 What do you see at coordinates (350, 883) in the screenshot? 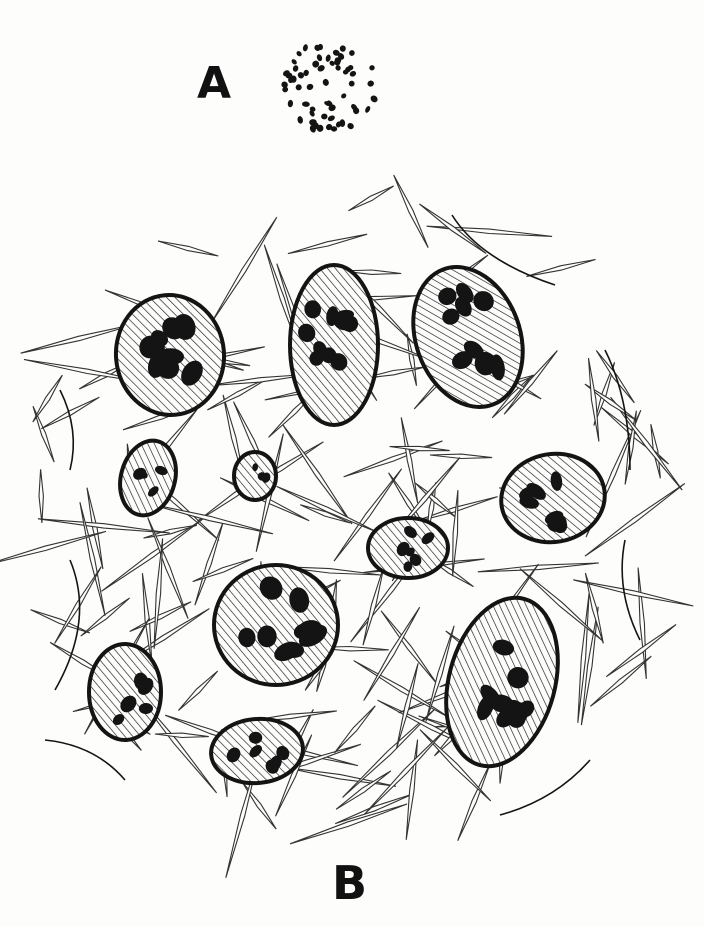
I see `figure-label-b: B` at bounding box center [350, 883].